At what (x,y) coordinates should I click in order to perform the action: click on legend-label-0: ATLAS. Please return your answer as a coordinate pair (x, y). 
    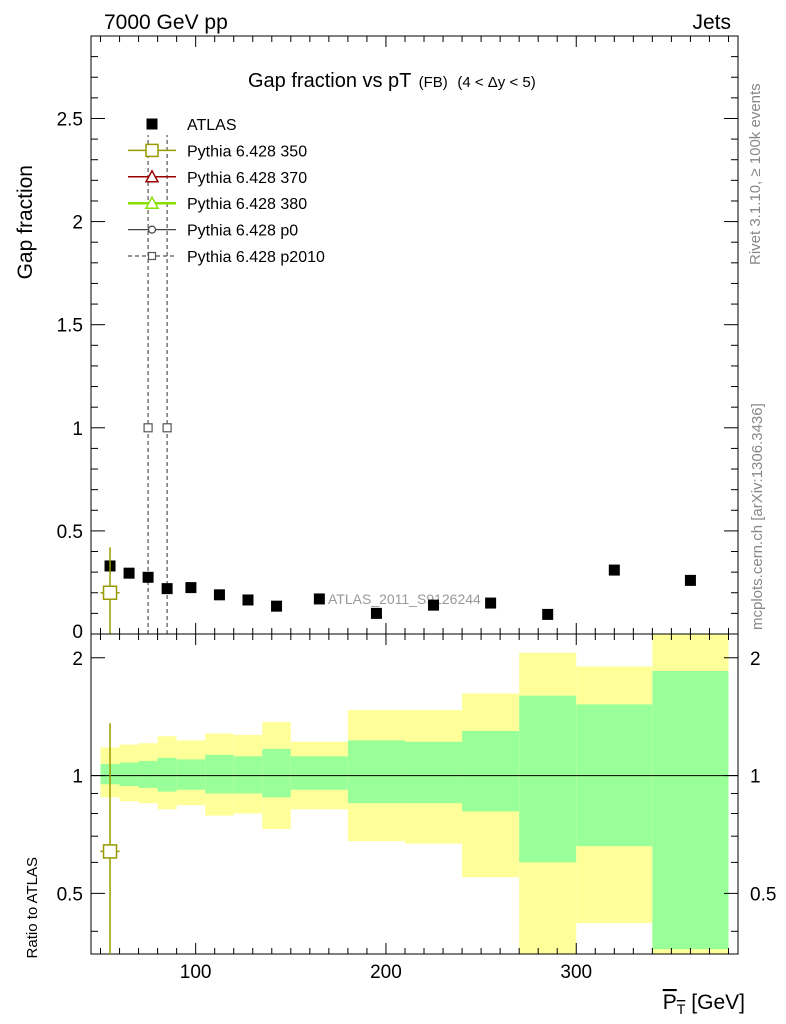
    Looking at the image, I should click on (212, 125).